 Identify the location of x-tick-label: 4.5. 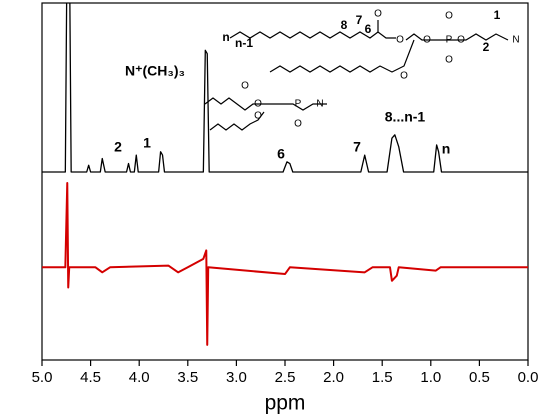
(90, 377).